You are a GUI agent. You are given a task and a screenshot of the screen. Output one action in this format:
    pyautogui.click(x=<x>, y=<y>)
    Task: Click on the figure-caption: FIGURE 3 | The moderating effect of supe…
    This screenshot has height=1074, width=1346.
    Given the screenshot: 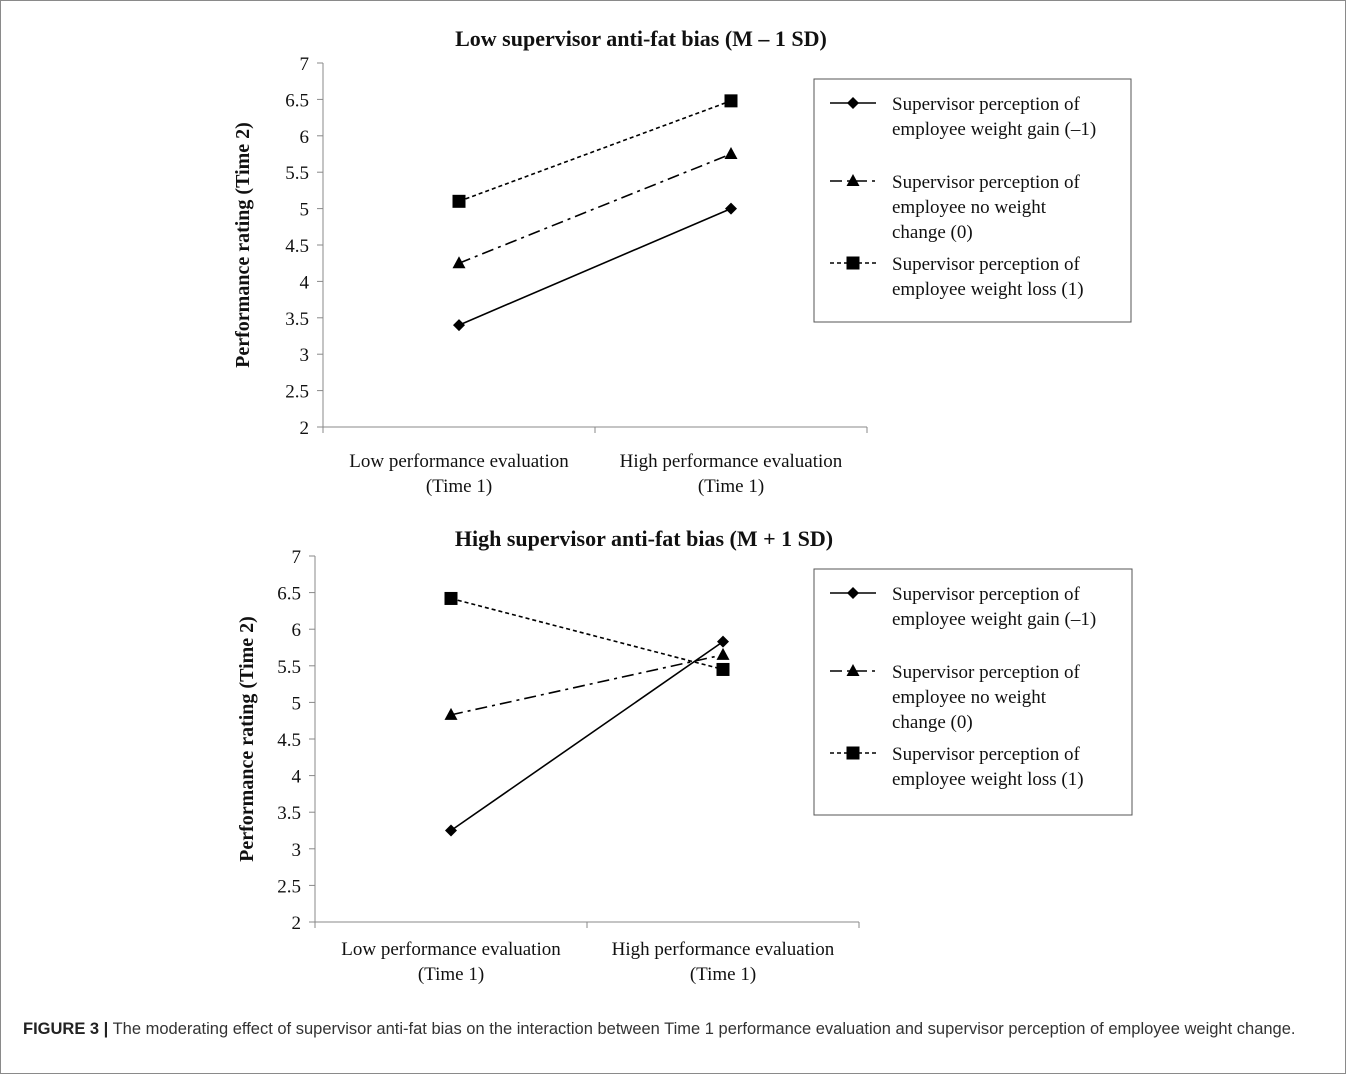 What is the action you would take?
    pyautogui.click(x=673, y=1029)
    